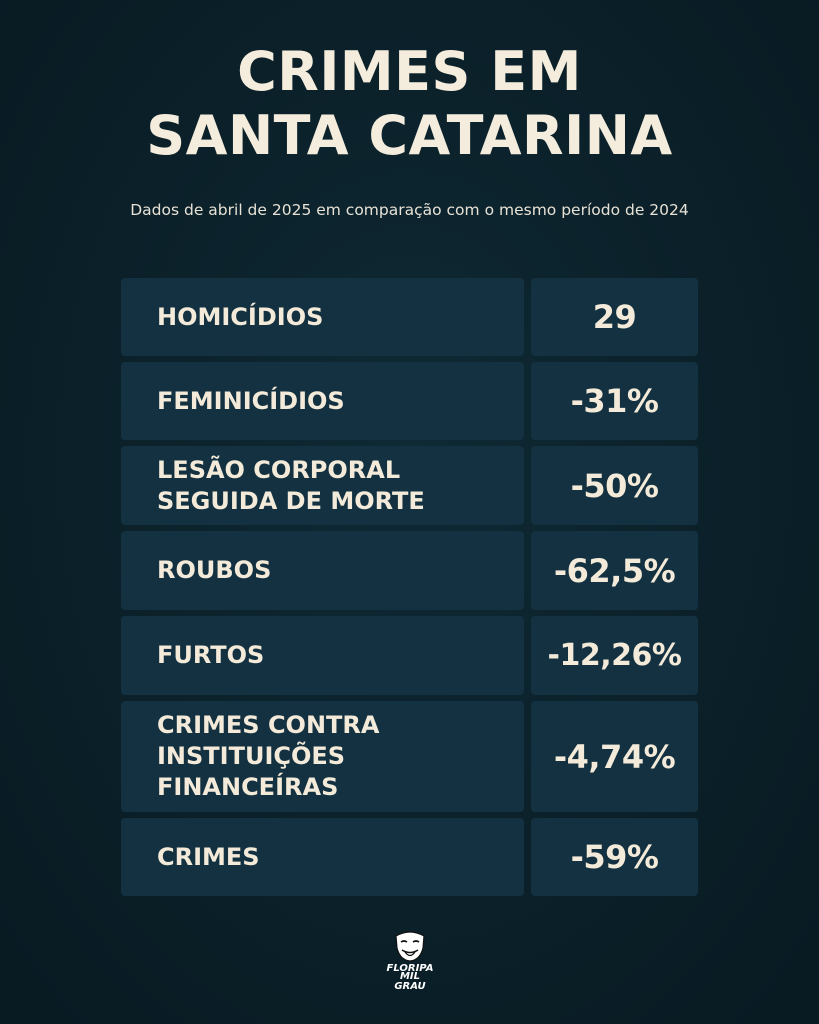  What do you see at coordinates (614, 756) in the screenshot?
I see `row-value: -4,74%` at bounding box center [614, 756].